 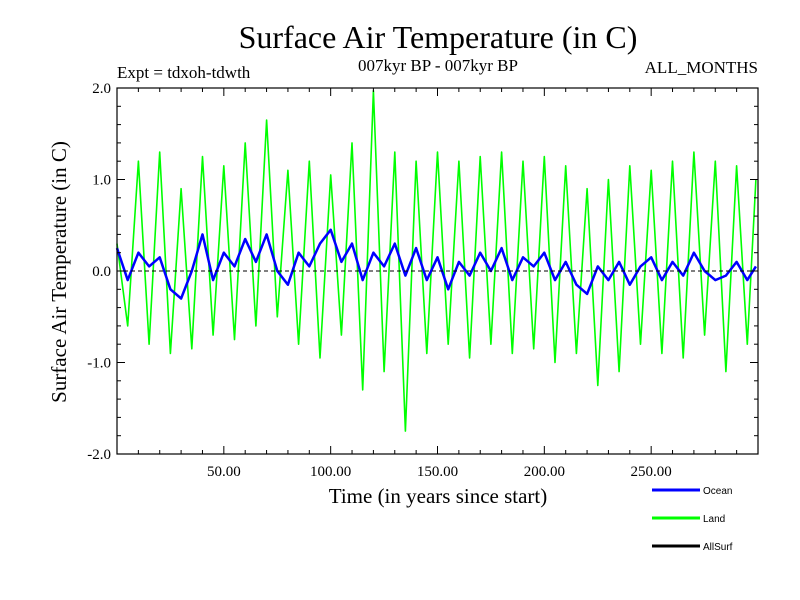 I want to click on series-line-ocean, so click(x=436, y=264).